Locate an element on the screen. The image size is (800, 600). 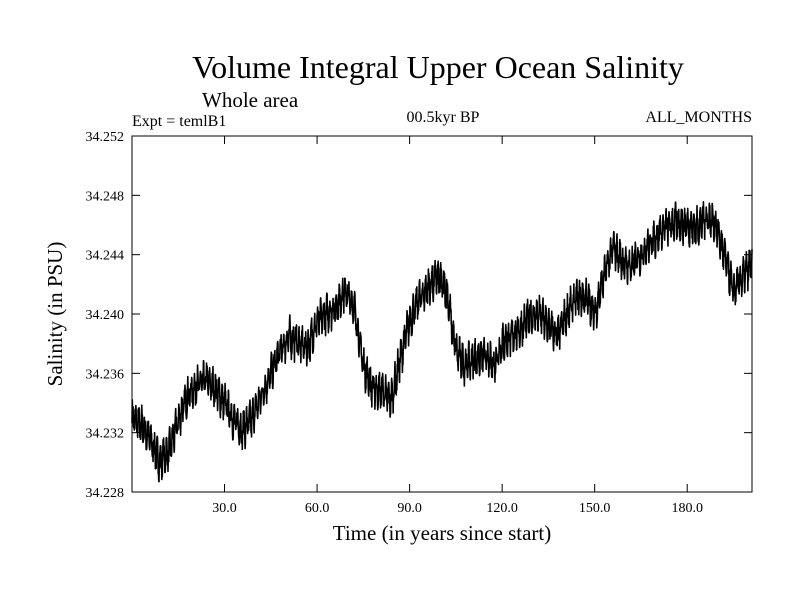
y-axis-label: Salinity (in PSU) is located at coordinates (55, 314).